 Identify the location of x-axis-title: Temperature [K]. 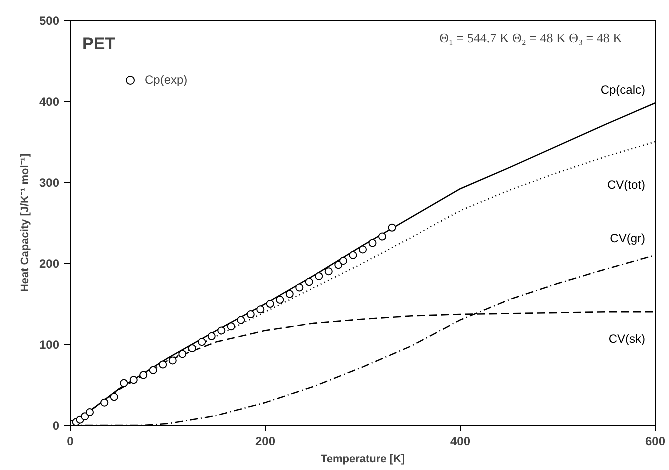
(363, 460).